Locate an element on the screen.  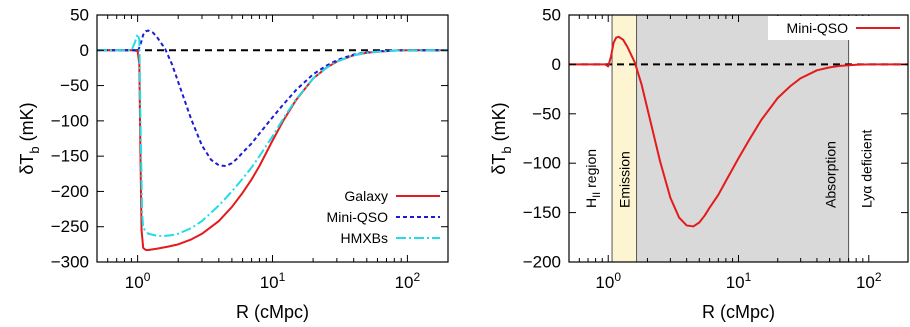
legend-label: HMXBs is located at coordinates (364, 238).